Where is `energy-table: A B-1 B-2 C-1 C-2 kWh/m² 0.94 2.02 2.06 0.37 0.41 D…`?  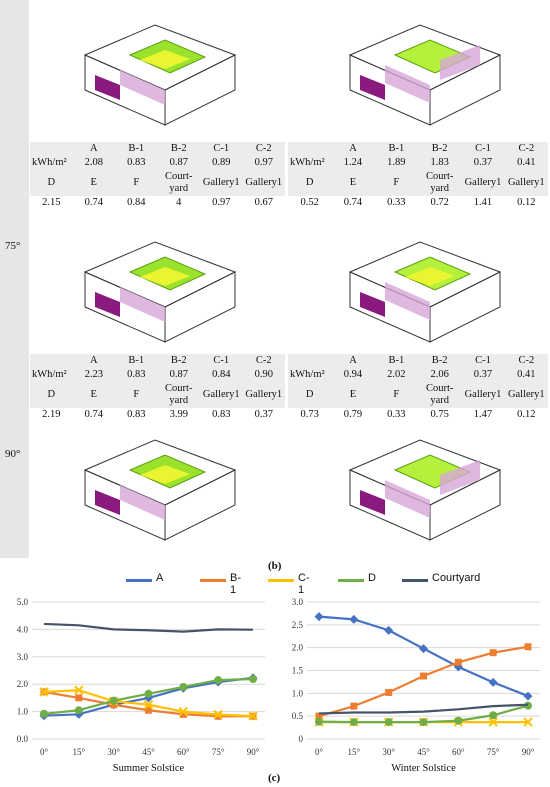 energy-table: A B-1 B-2 C-1 C-2 kWh/m² 0.94 2.02 2.06 0.37 0.41 D… is located at coordinates (418, 388).